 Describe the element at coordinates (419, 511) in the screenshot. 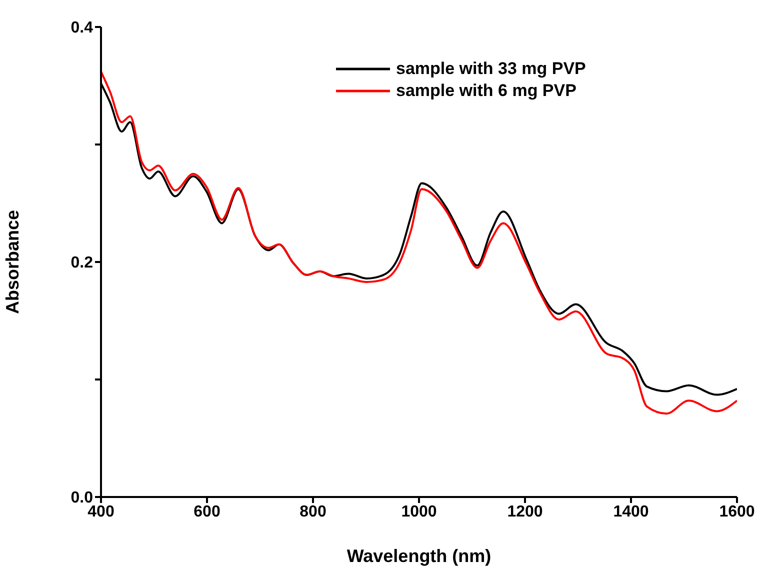

I see `x-tick-label: 1000` at that location.